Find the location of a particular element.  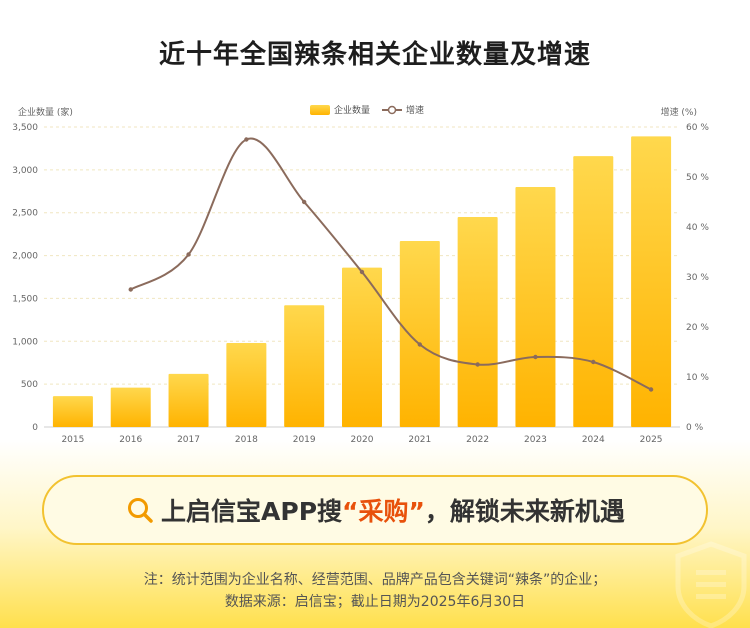

y-left-tick-label: 3,500 is located at coordinates (25, 128).